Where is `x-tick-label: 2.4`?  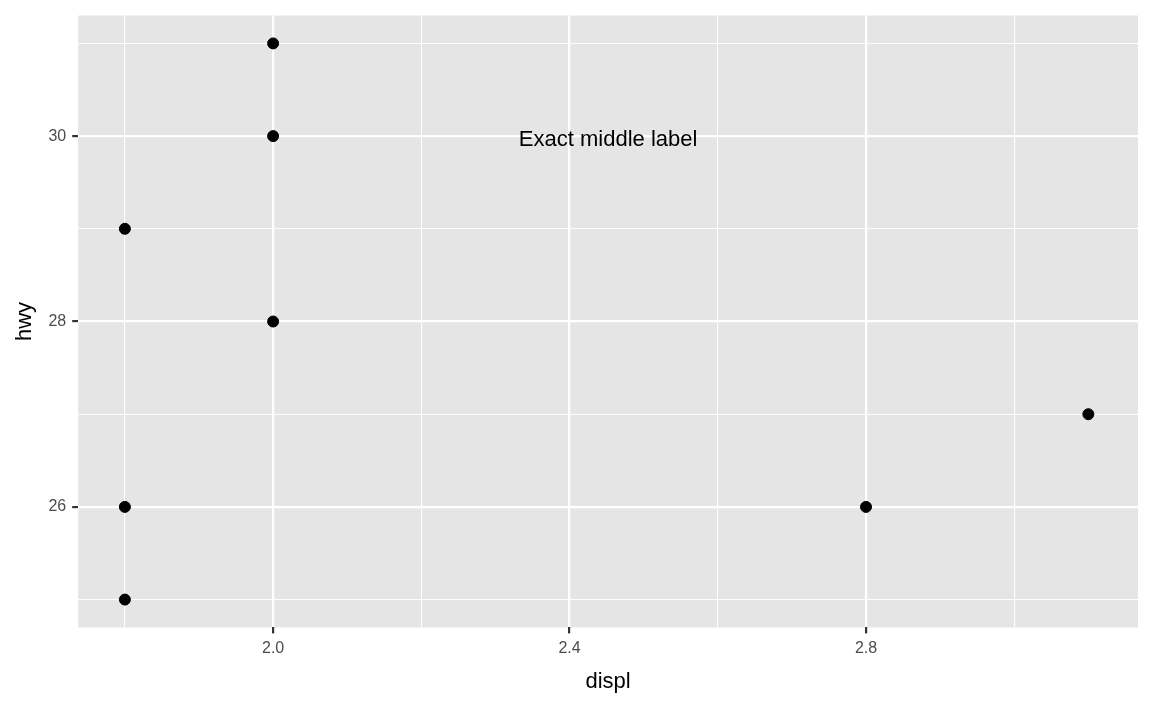 x-tick-label: 2.4 is located at coordinates (569, 648).